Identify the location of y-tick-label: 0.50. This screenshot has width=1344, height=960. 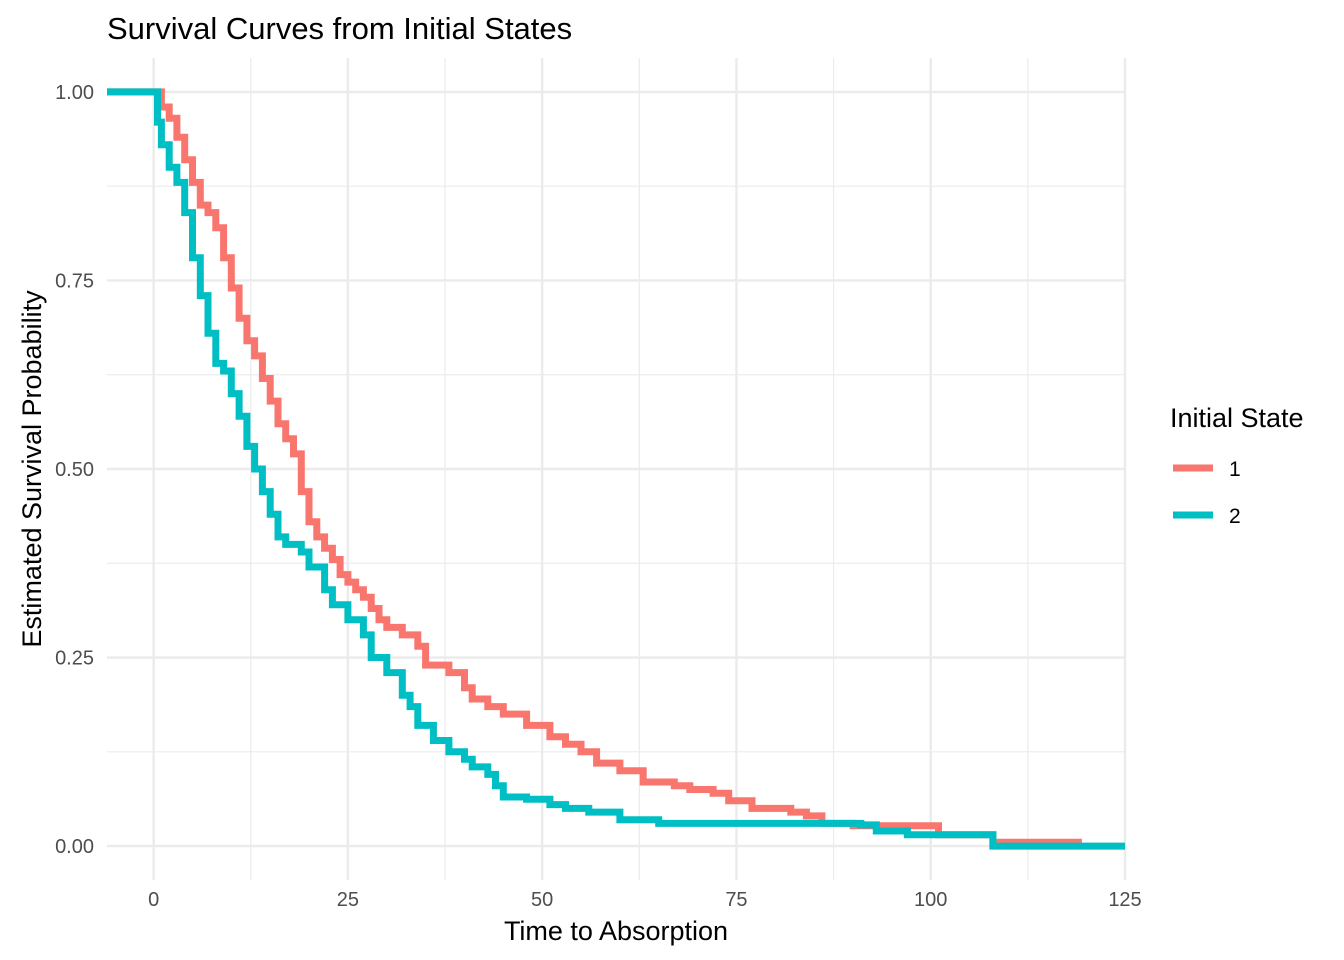
(74, 470).